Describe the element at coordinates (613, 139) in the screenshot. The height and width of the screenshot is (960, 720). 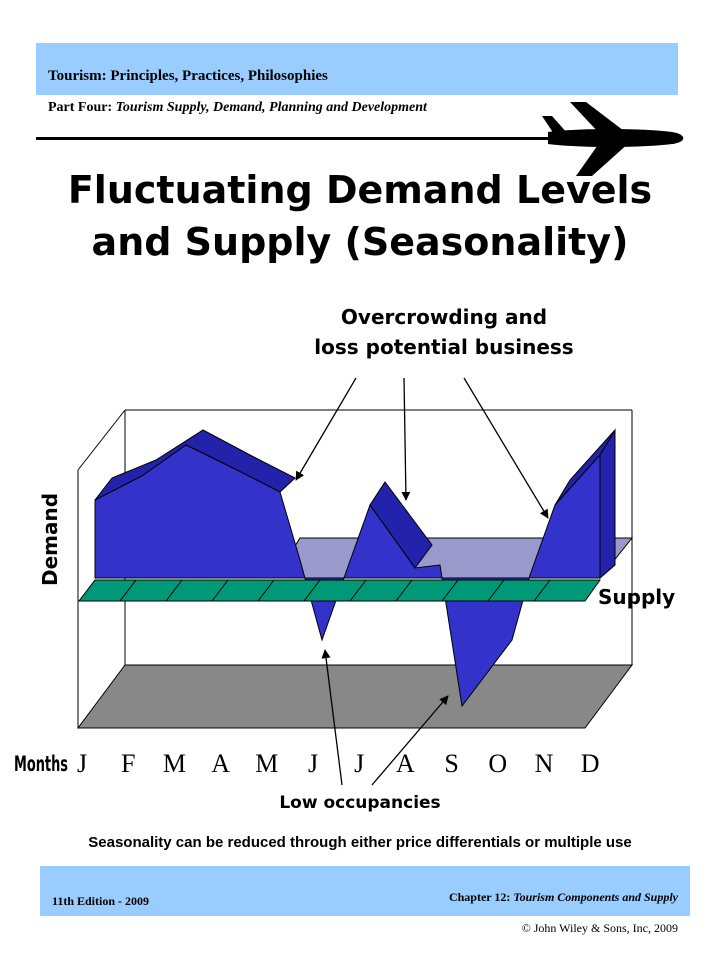
I see `airplane-icon` at that location.